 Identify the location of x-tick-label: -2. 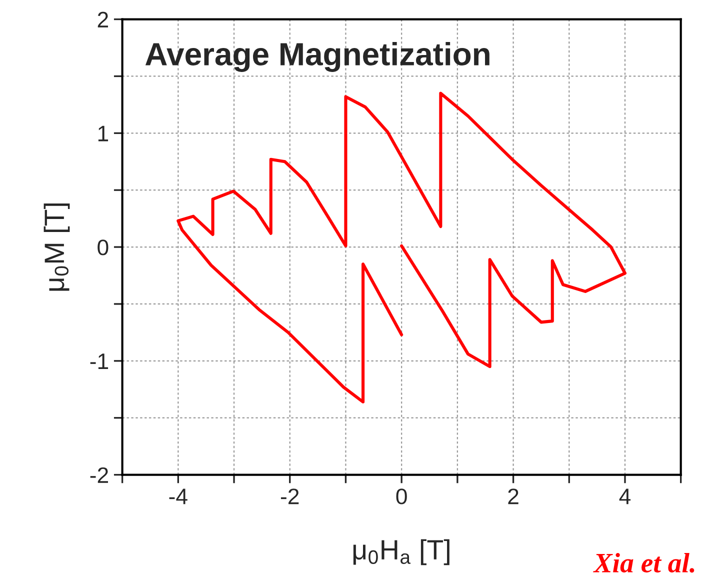
(289, 496).